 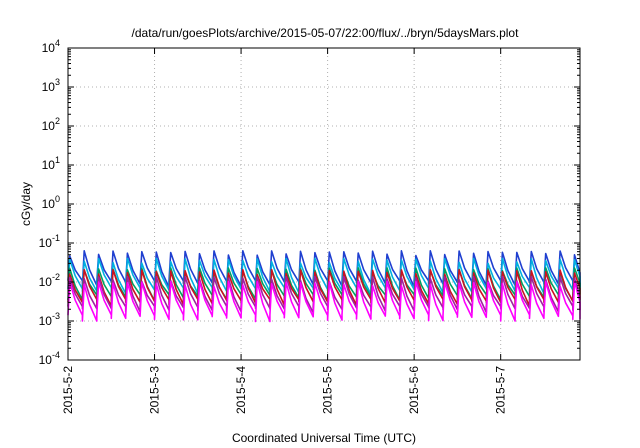 What do you see at coordinates (49, 280) in the screenshot?
I see `y-tick-label: 10⁻²` at bounding box center [49, 280].